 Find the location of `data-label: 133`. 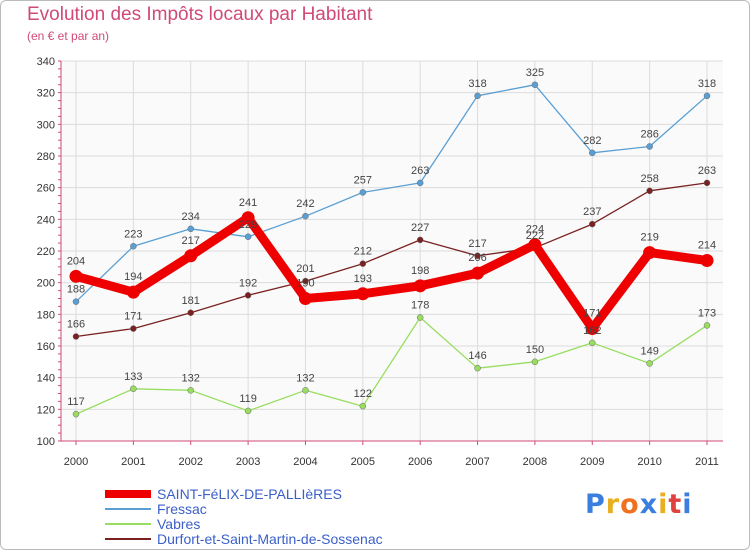

data-label: 133 is located at coordinates (133, 377).